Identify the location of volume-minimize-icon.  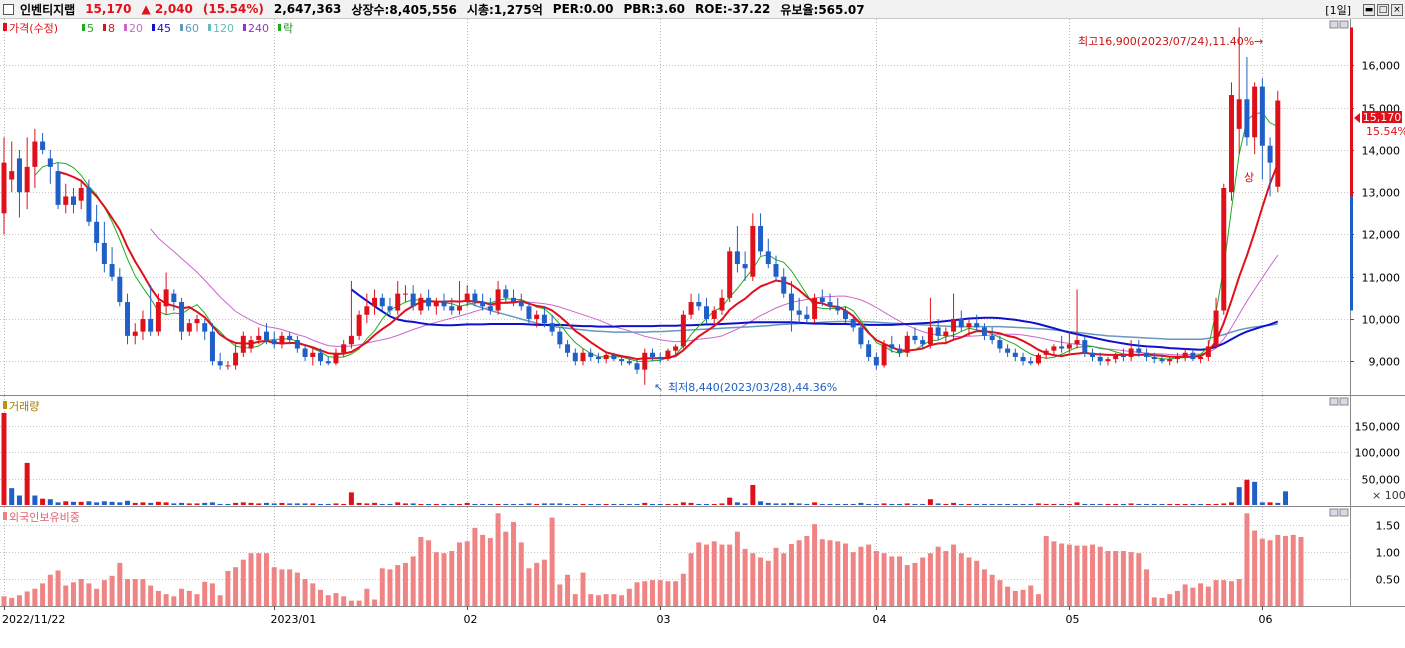
(1334, 401).